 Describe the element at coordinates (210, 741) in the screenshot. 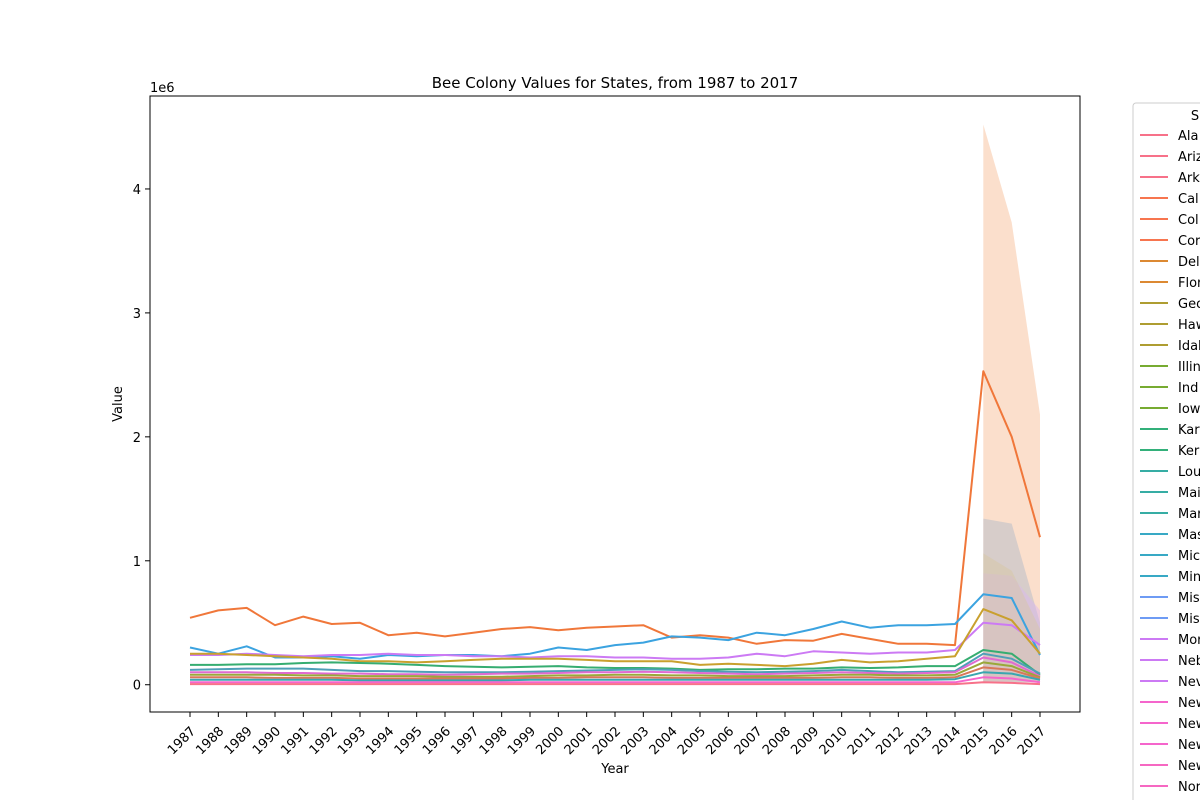

I see `x-tick-label-1: 1988` at that location.